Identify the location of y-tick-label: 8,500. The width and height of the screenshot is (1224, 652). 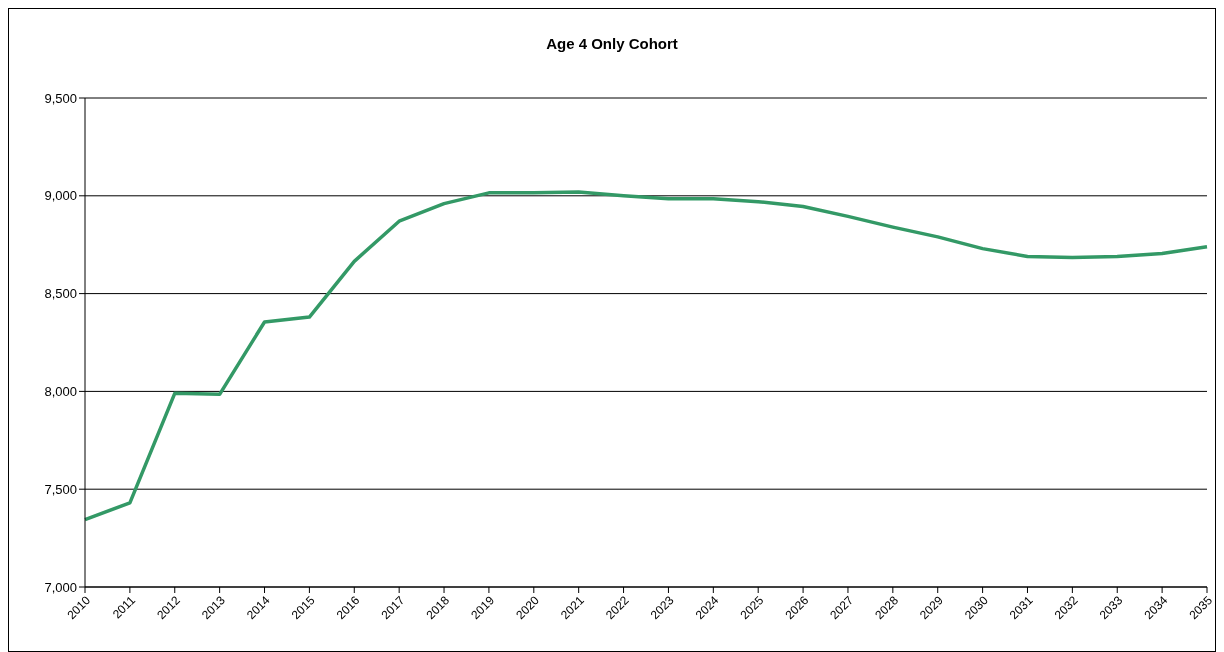
(60, 294).